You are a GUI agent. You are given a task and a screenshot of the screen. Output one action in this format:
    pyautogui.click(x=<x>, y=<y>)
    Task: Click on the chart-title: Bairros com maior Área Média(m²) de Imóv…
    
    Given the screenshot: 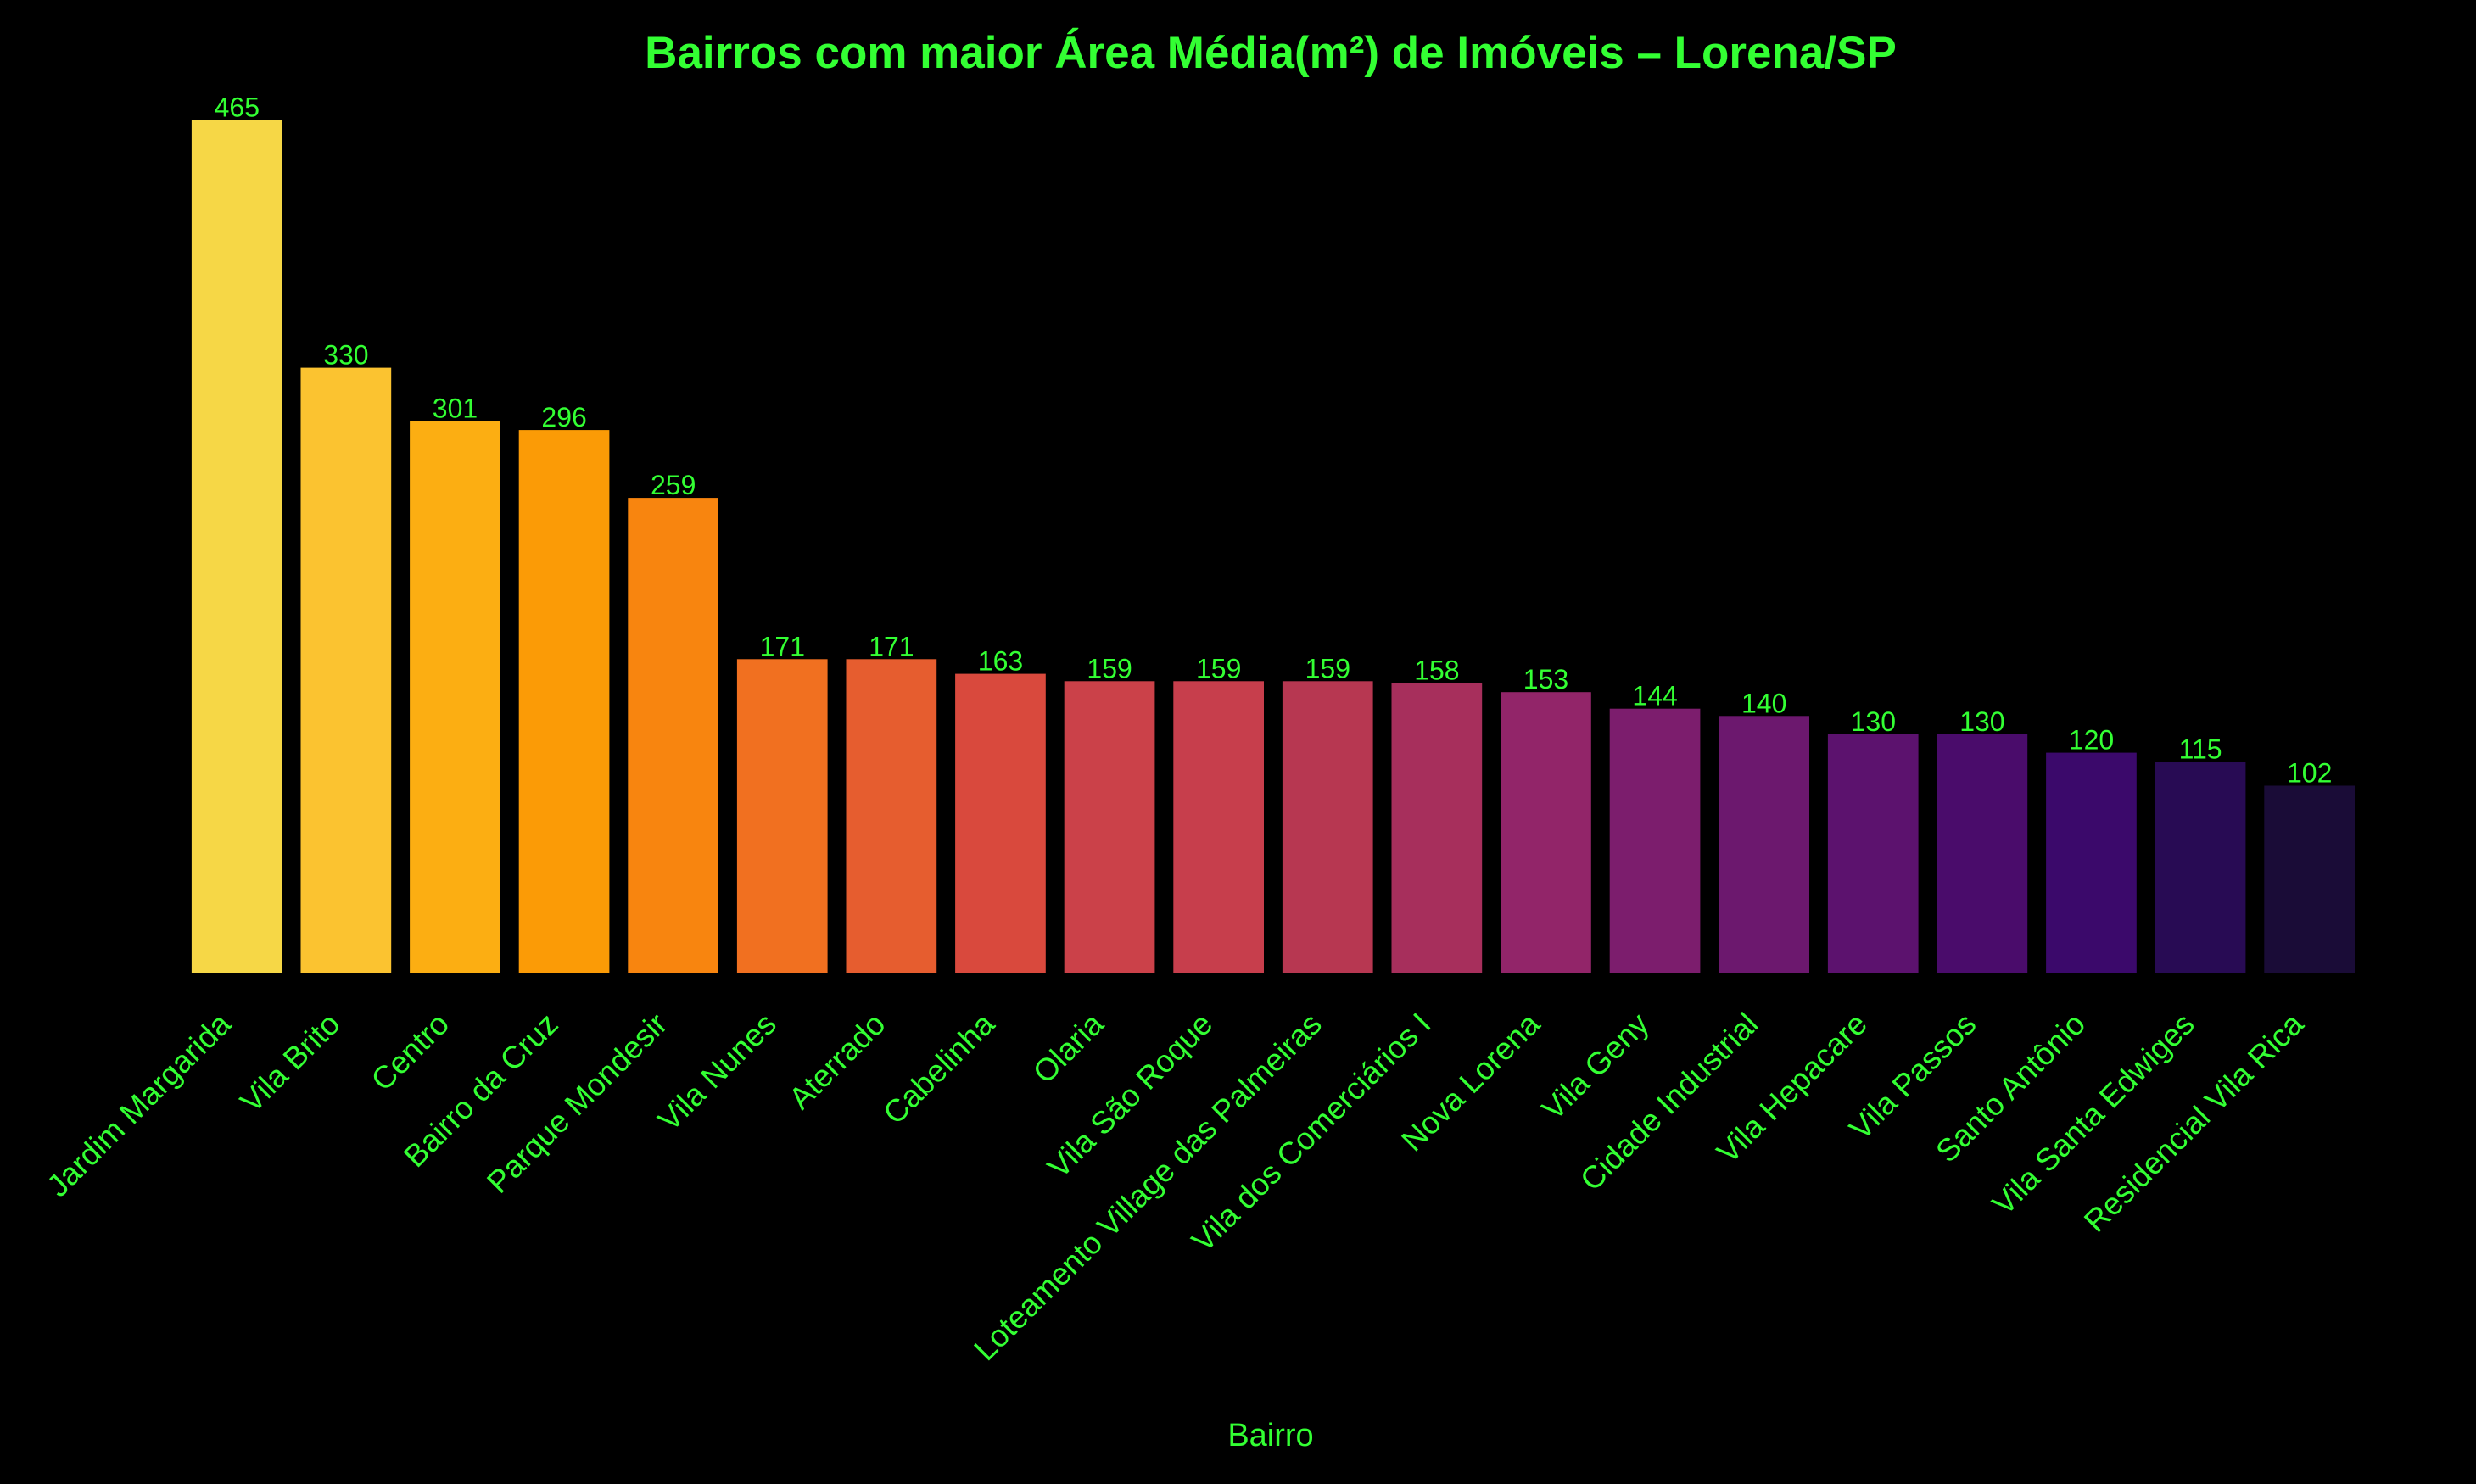 What is the action you would take?
    pyautogui.click(x=1271, y=52)
    